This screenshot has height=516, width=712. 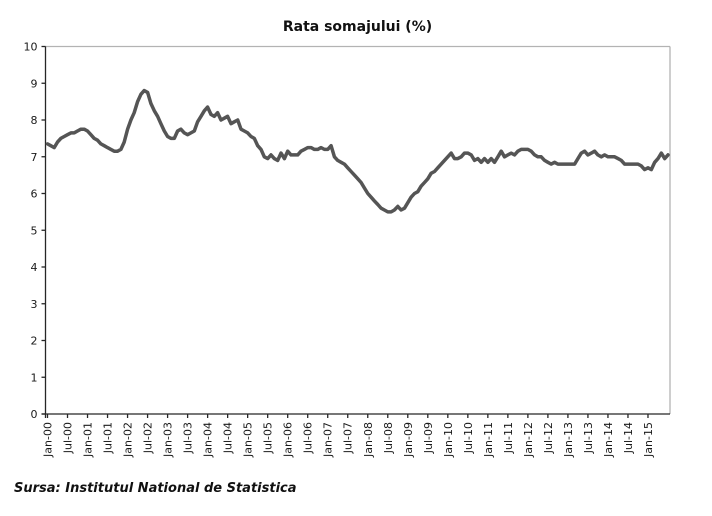 What do you see at coordinates (34, 83) in the screenshot?
I see `y-tick-label: 9` at bounding box center [34, 83].